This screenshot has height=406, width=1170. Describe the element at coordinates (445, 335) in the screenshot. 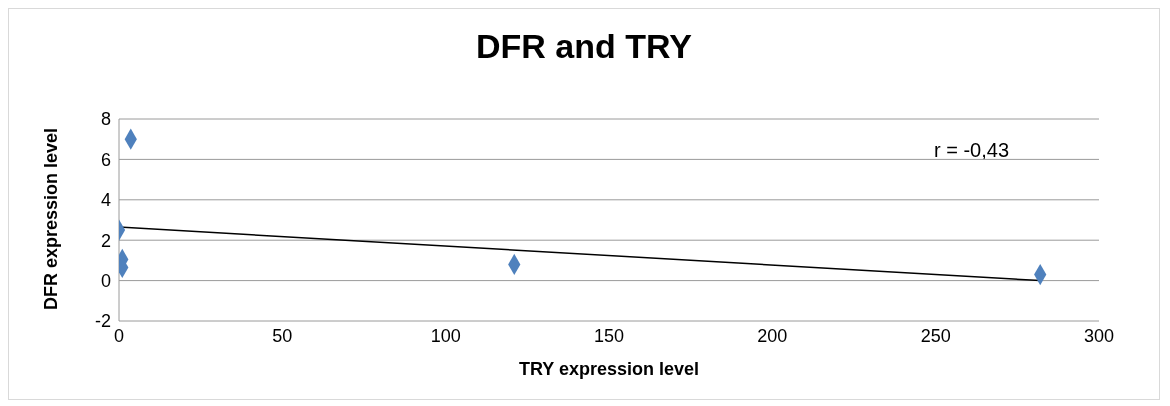

I see `x-tick-label: 100` at that location.